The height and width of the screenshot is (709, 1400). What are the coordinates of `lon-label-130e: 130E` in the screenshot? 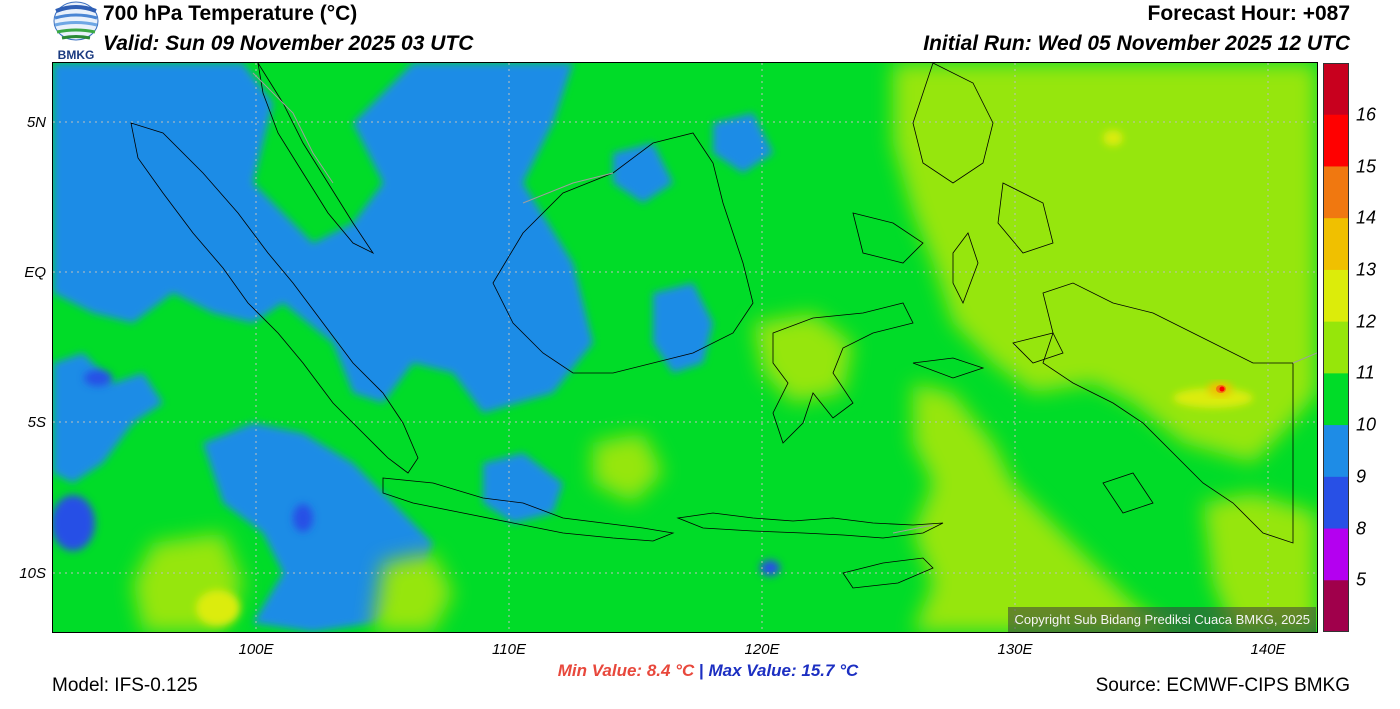 It's located at (1015, 649).